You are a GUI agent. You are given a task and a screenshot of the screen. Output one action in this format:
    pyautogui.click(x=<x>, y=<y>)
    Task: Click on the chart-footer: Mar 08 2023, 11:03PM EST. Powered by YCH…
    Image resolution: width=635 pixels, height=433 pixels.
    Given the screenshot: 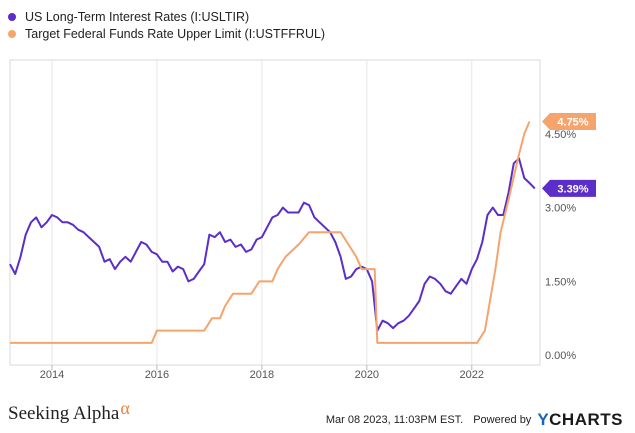 What is the action you would take?
    pyautogui.click(x=474, y=420)
    